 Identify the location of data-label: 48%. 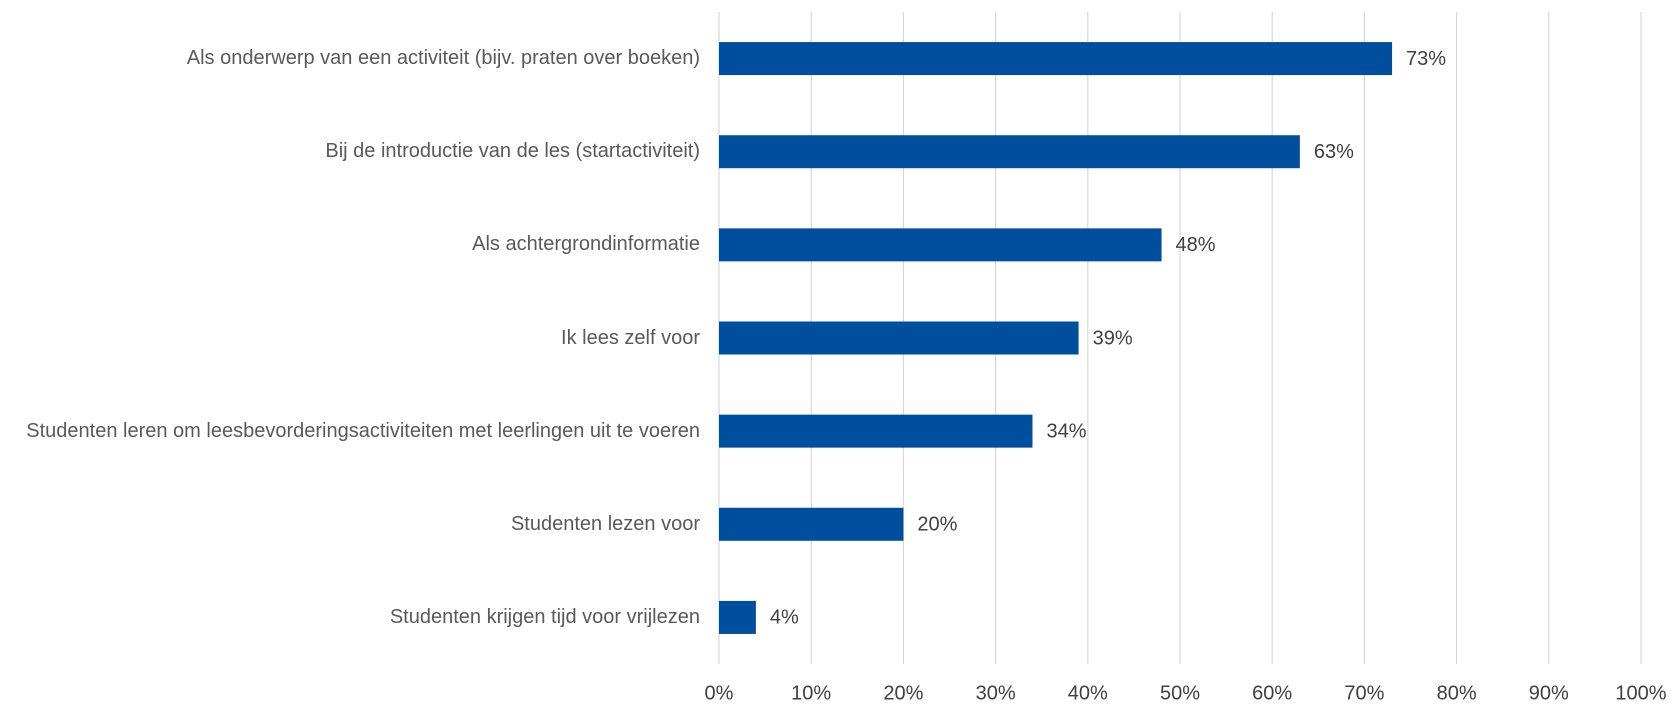
(1196, 245).